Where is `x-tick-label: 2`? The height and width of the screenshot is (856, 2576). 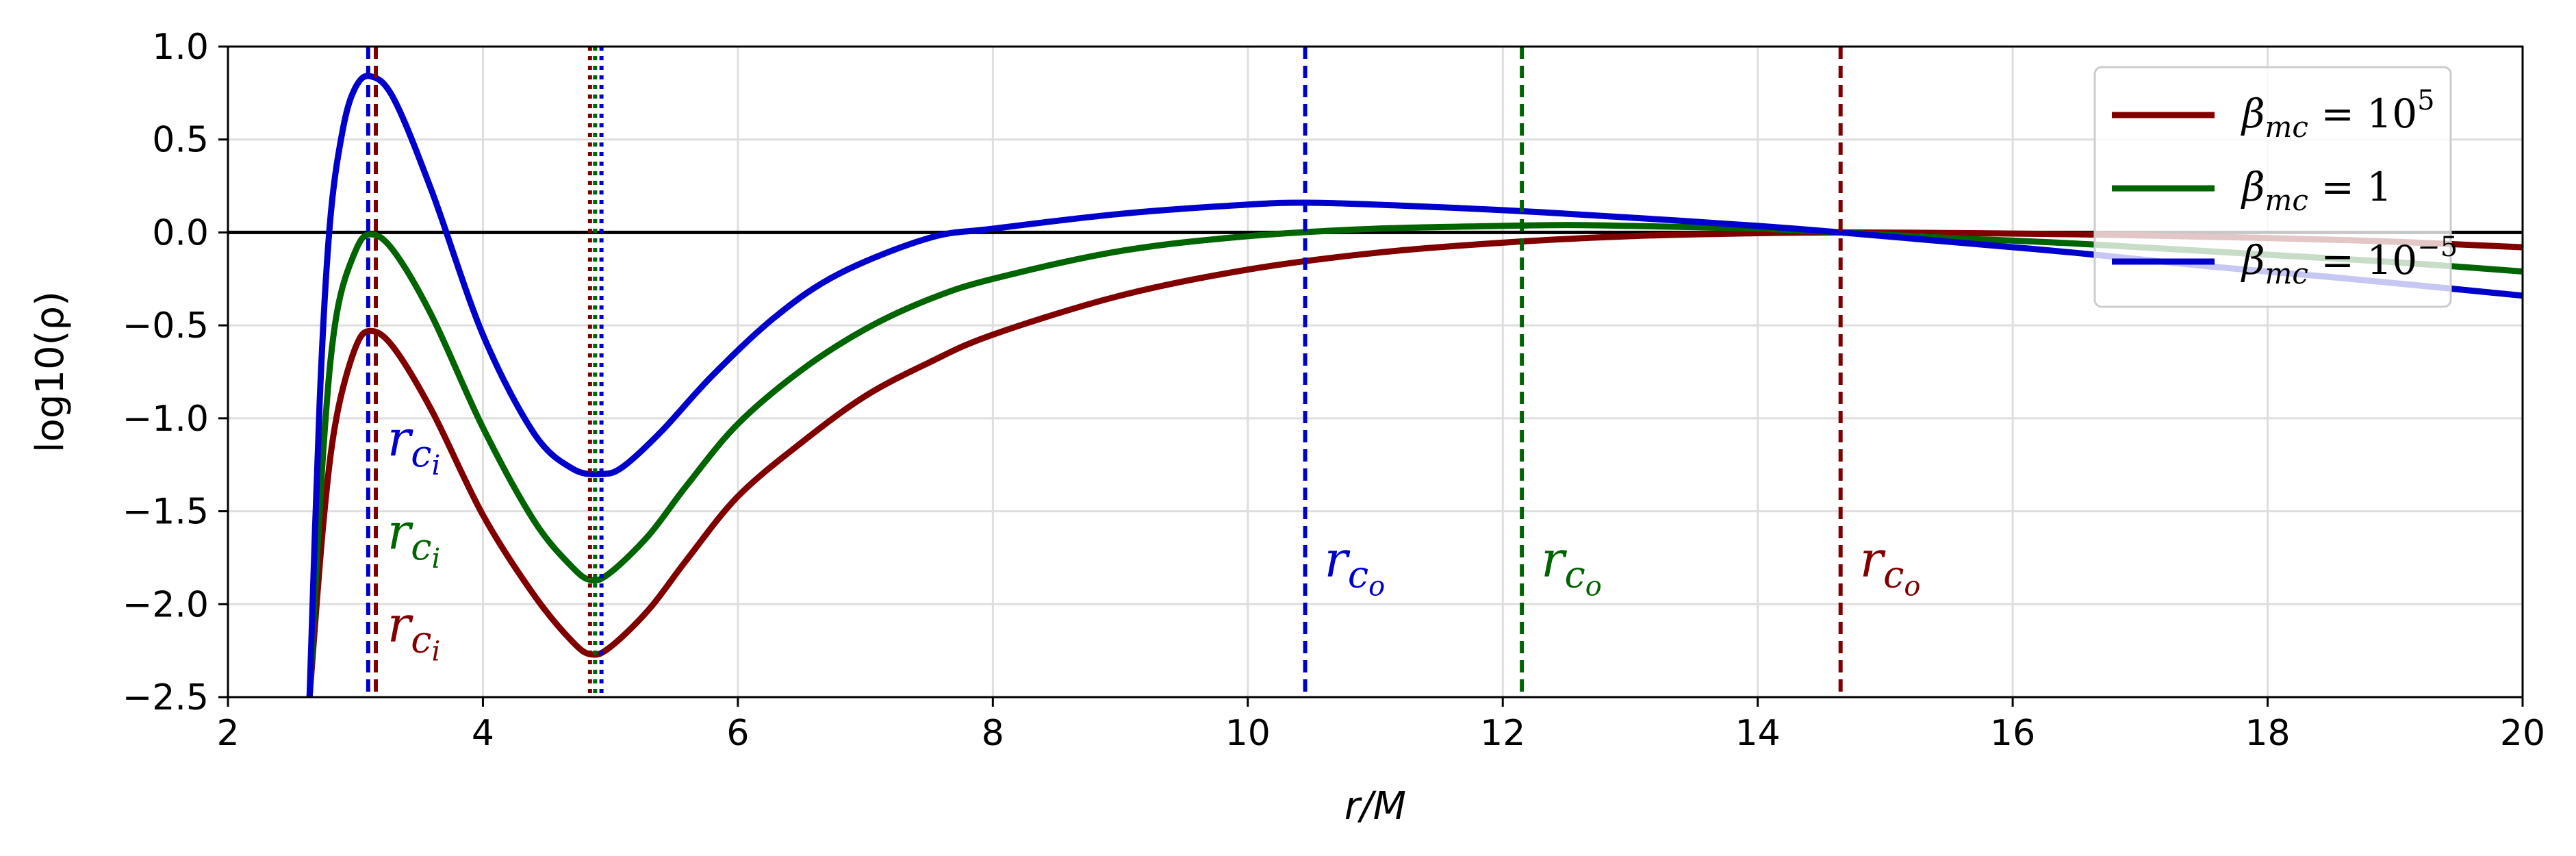 x-tick-label: 2 is located at coordinates (227, 733).